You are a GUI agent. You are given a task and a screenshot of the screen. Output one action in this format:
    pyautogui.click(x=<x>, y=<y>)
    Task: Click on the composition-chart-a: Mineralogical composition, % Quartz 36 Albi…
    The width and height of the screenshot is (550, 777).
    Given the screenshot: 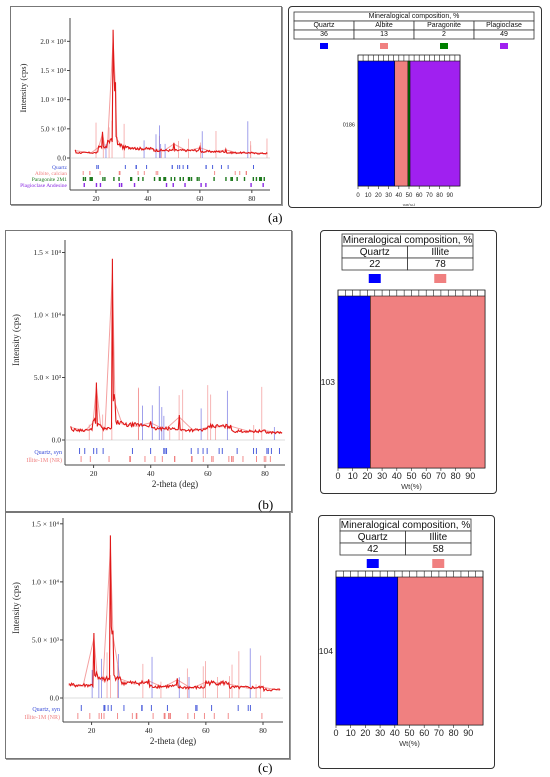 What is the action you would take?
    pyautogui.click(x=414, y=108)
    